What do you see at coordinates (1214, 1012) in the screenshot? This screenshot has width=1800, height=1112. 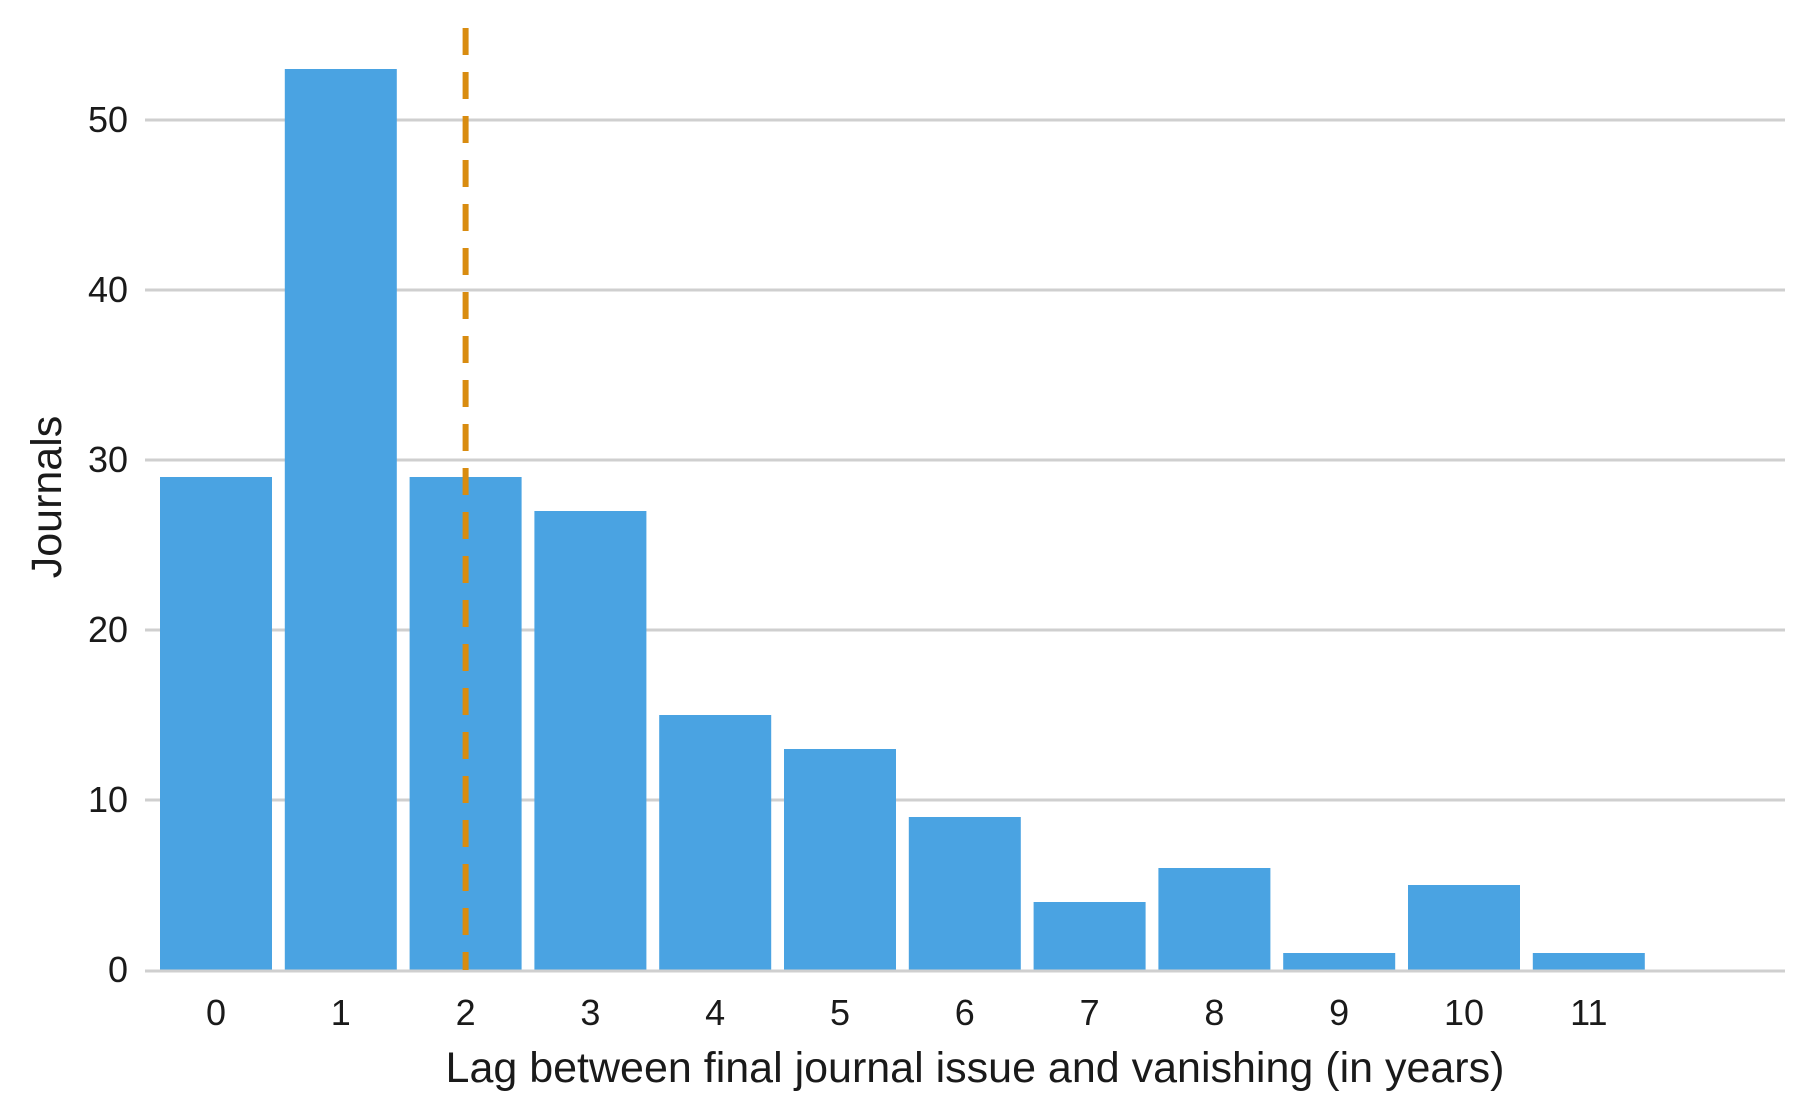 I see `x-tick-label: 8` at bounding box center [1214, 1012].